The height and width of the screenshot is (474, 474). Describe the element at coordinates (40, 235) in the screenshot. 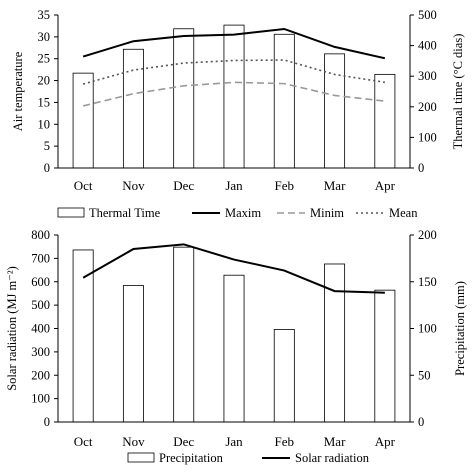

I see `left-tick-label: 800` at that location.